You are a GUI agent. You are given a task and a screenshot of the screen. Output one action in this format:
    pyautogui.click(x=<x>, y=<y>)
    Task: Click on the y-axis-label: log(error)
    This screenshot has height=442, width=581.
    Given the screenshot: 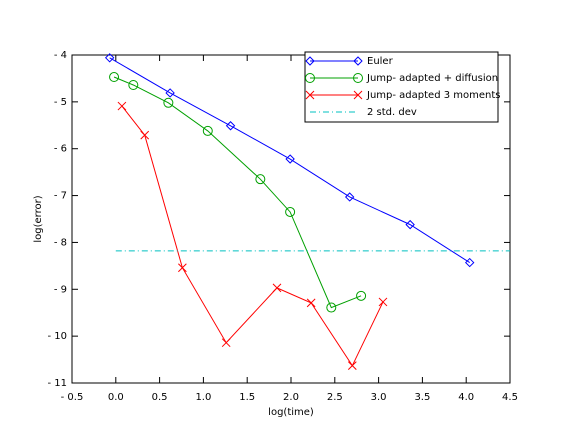 What is the action you would take?
    pyautogui.click(x=38, y=218)
    